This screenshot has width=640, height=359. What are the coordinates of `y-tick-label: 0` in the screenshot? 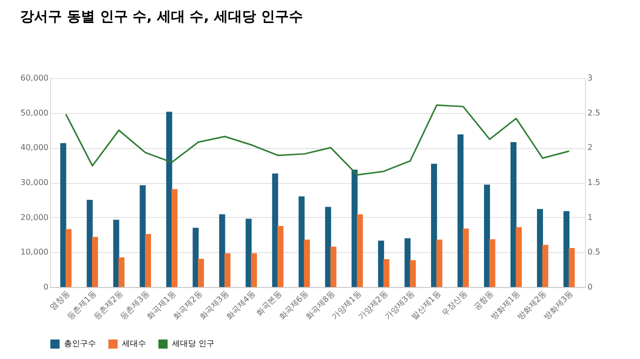 It's located at (45, 287).